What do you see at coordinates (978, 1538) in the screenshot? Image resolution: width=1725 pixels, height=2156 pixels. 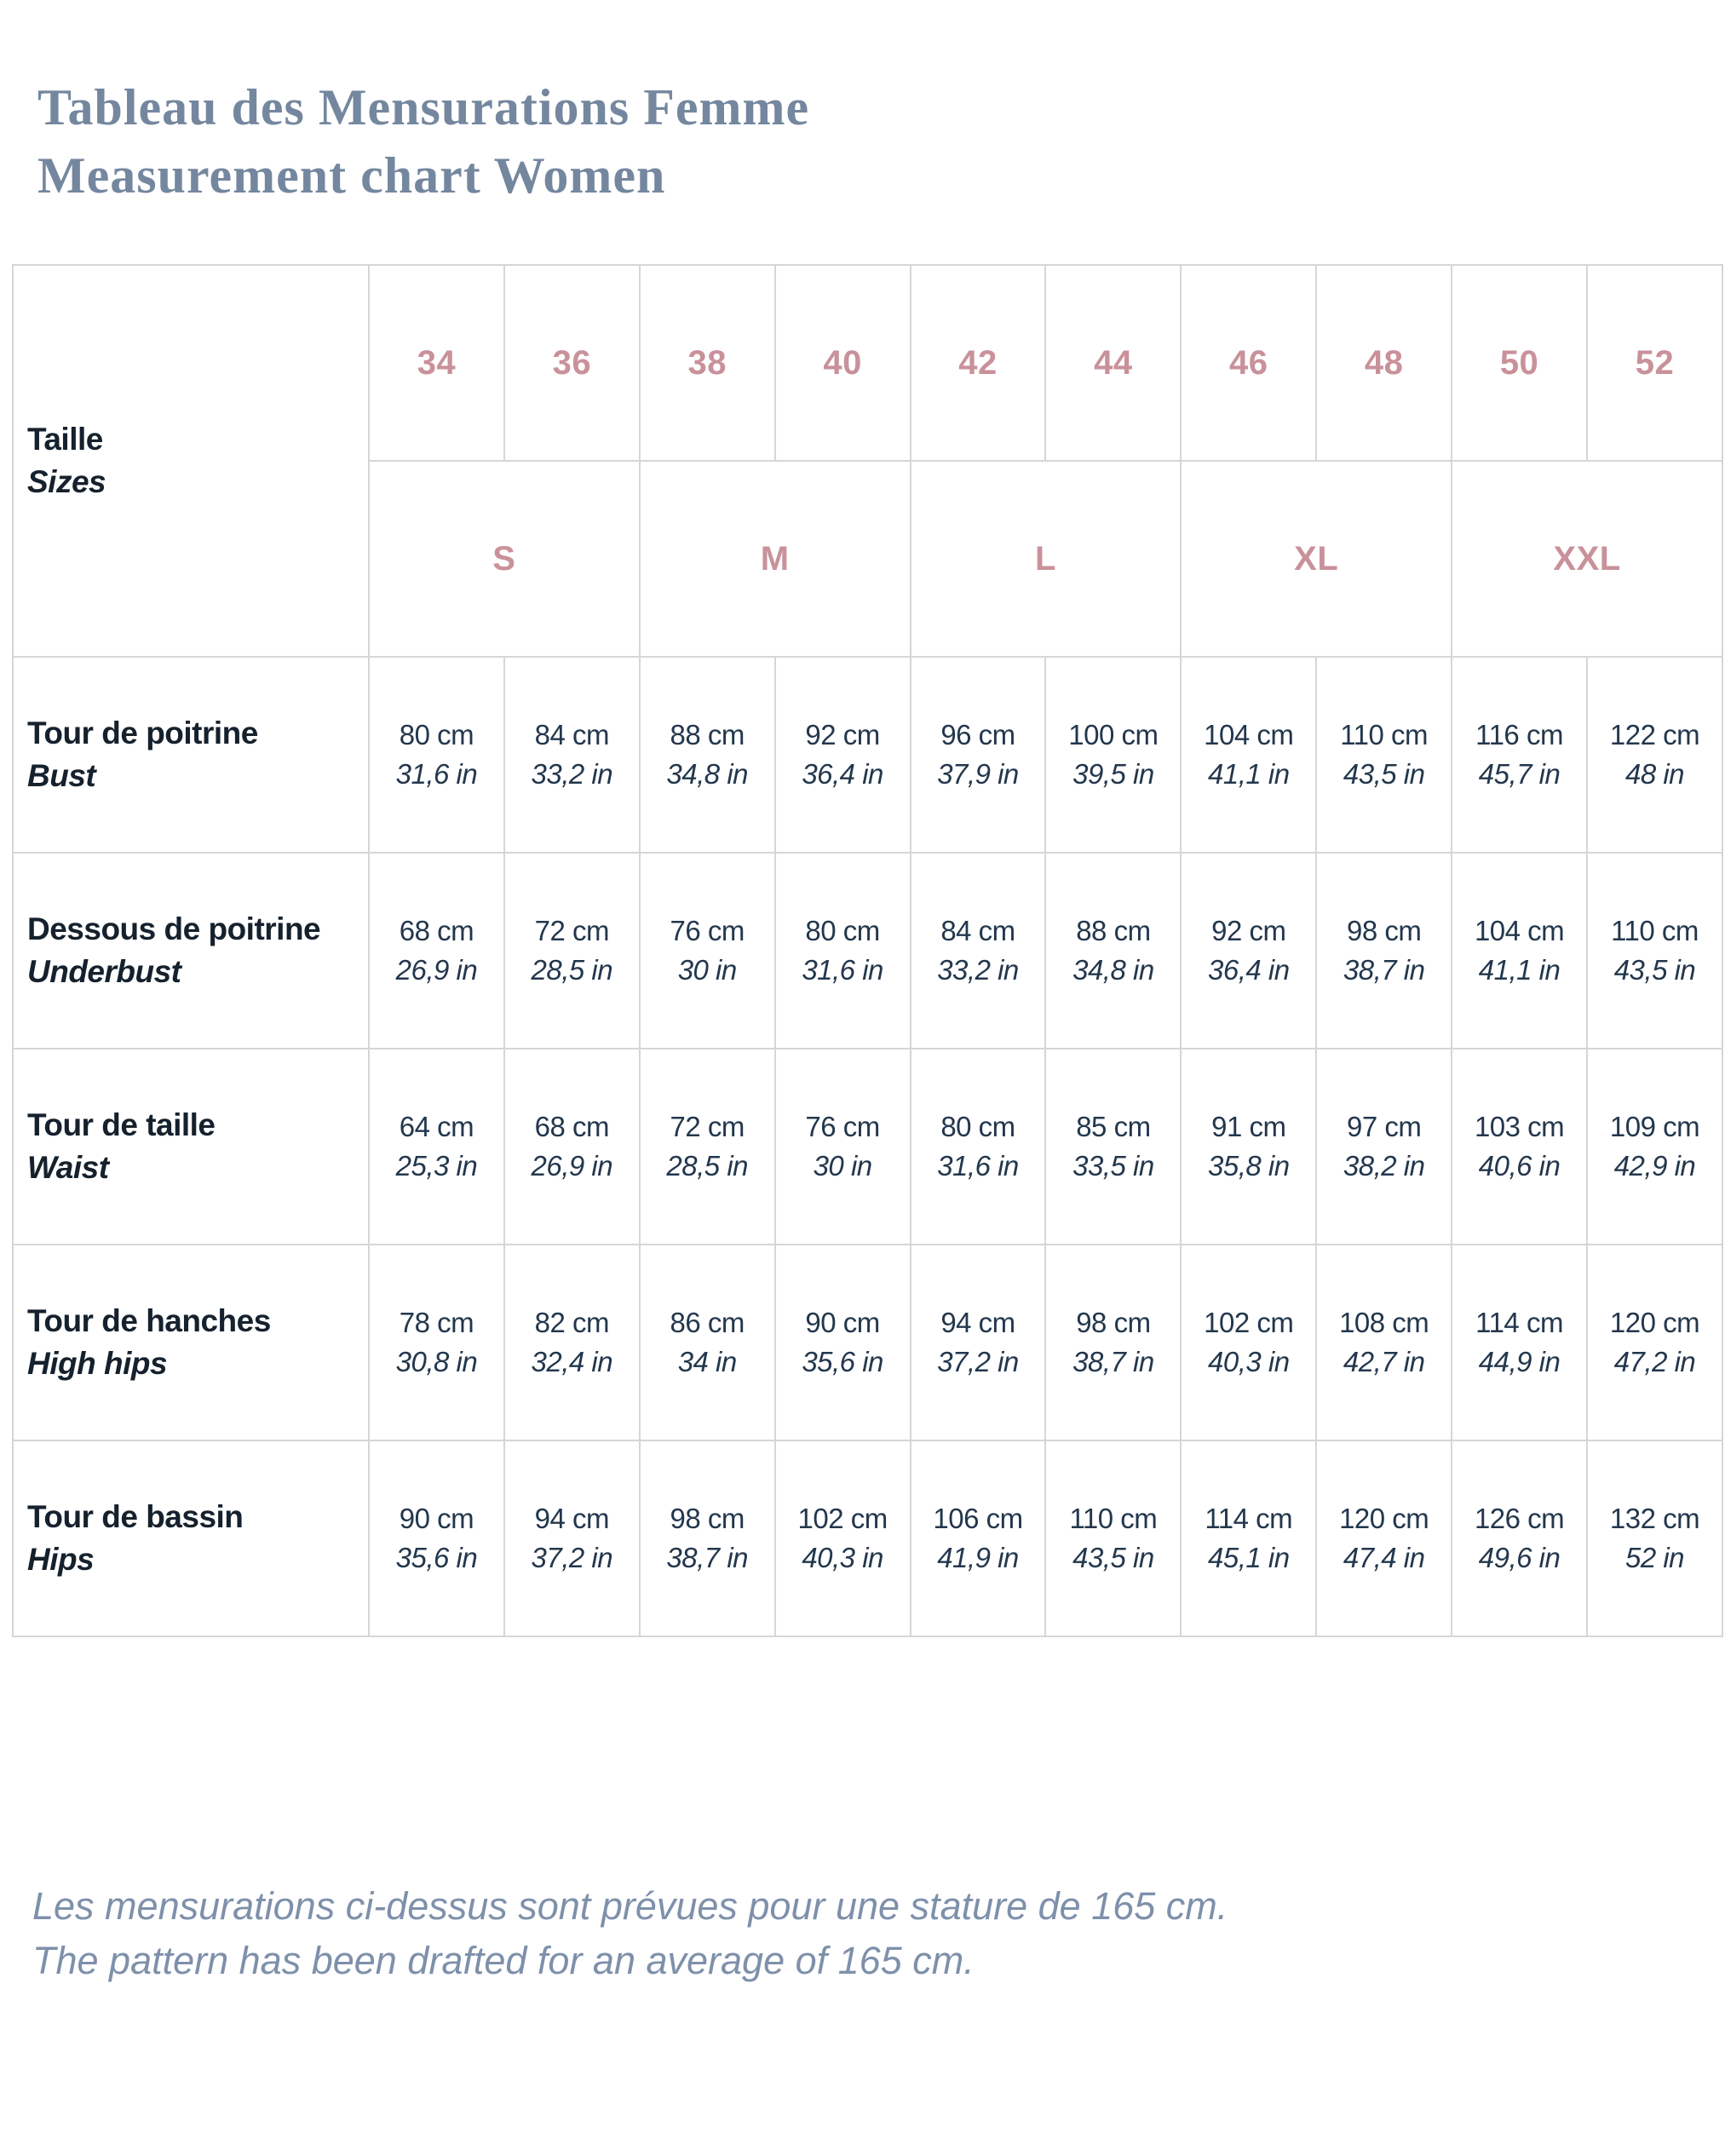 I see `measurement-value-cell: 106 cm 41,9 in` at bounding box center [978, 1538].